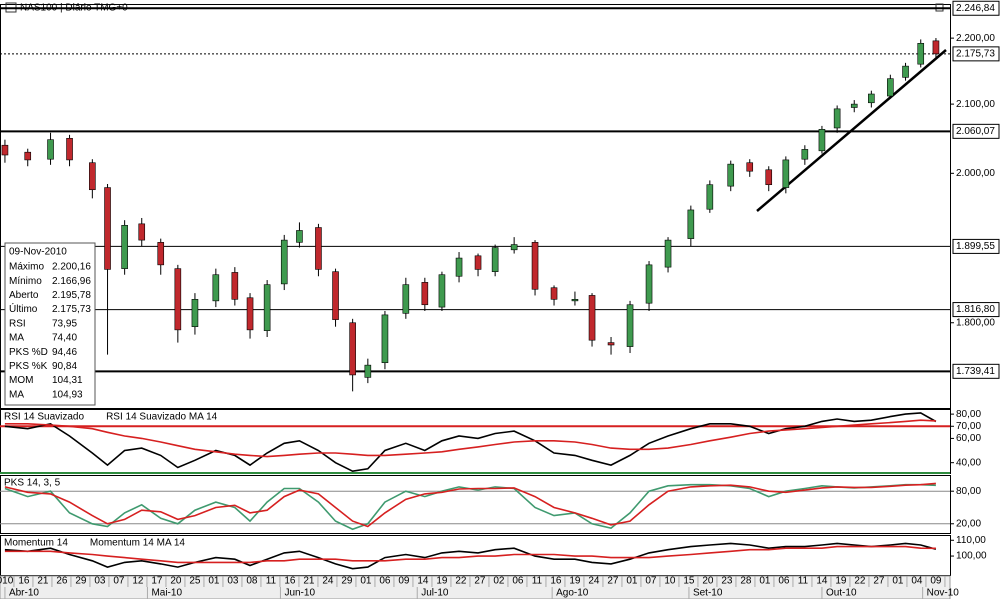  What do you see at coordinates (64, 323) in the screenshot?
I see `info-value: 73,95` at bounding box center [64, 323].